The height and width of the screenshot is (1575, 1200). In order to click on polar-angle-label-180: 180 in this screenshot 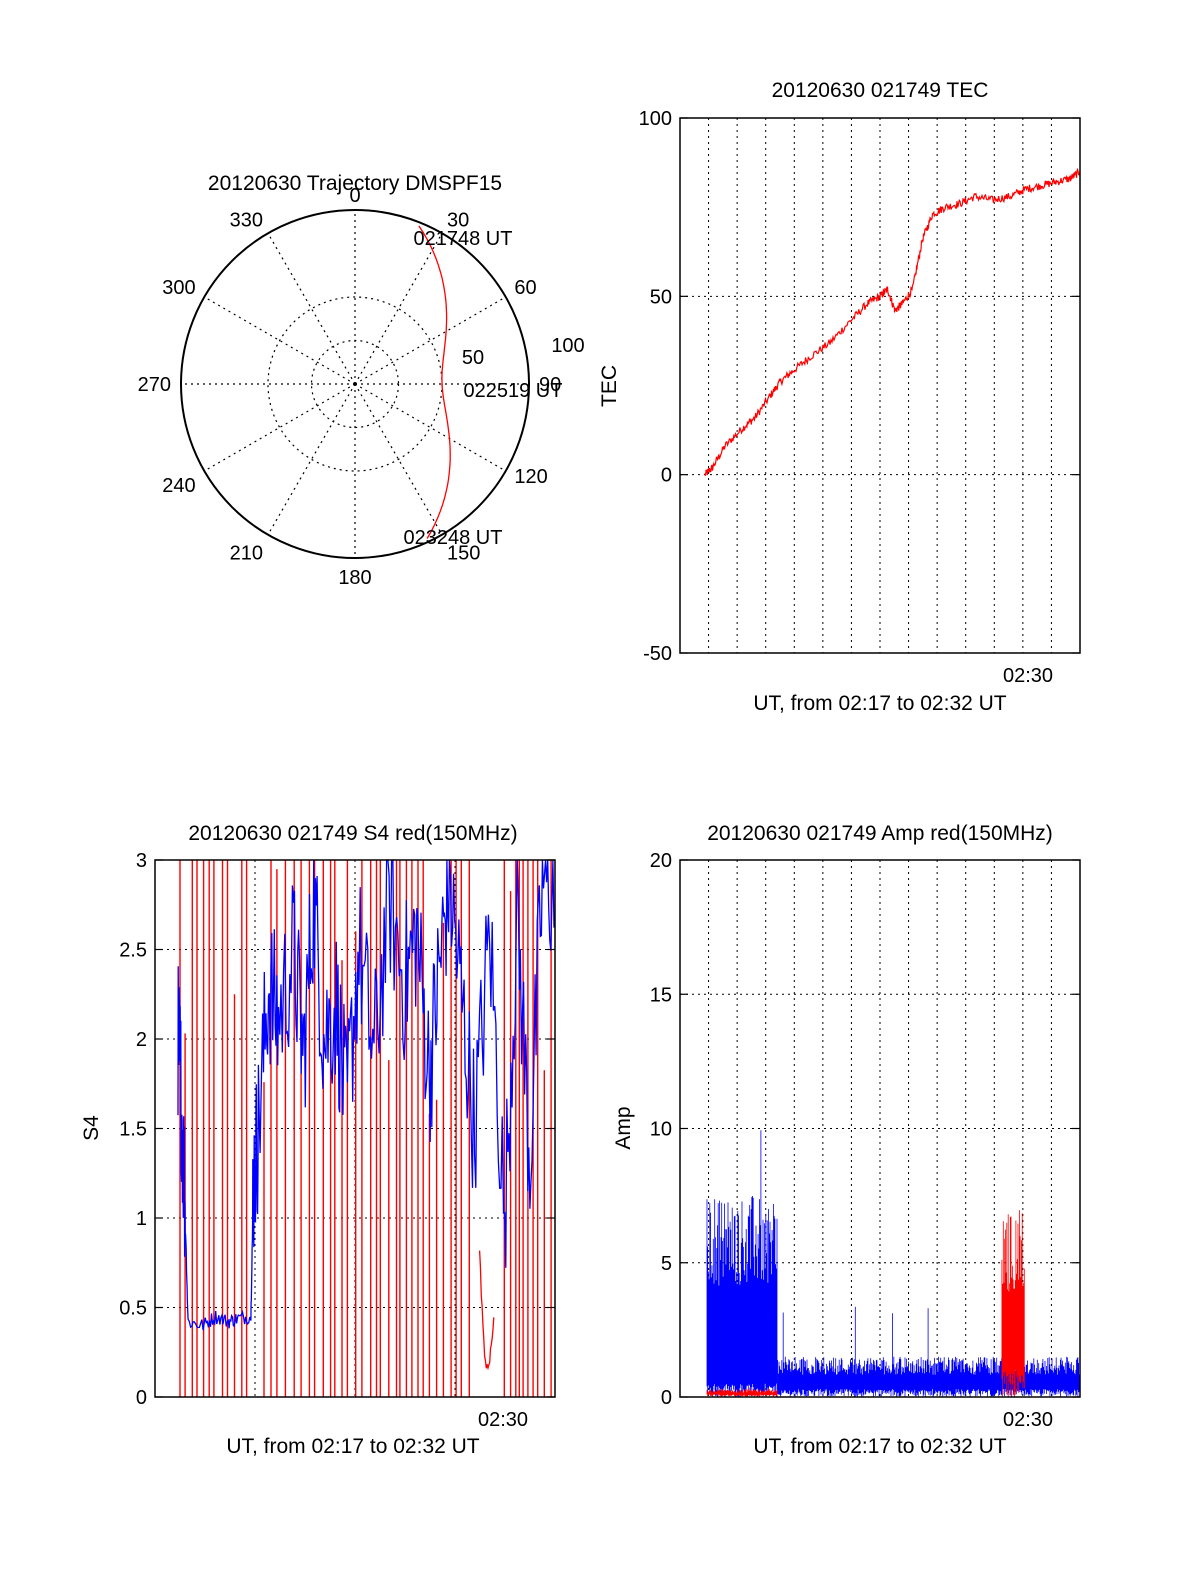, I will do `click(354, 578)`.